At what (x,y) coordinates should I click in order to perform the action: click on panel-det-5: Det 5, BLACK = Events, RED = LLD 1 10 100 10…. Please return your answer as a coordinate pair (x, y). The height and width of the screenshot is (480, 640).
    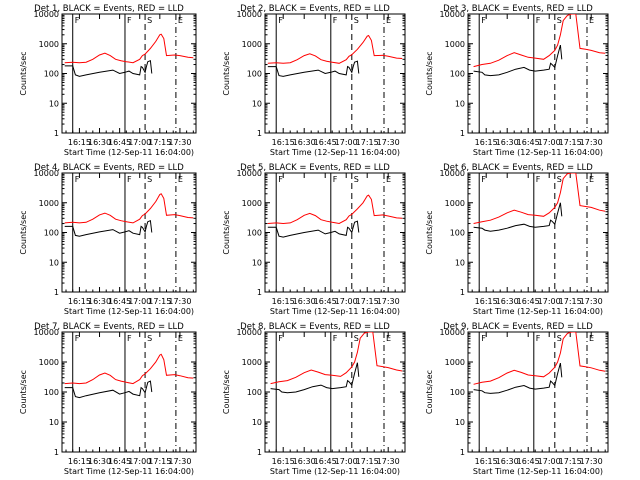
    Looking at the image, I should click on (314, 239).